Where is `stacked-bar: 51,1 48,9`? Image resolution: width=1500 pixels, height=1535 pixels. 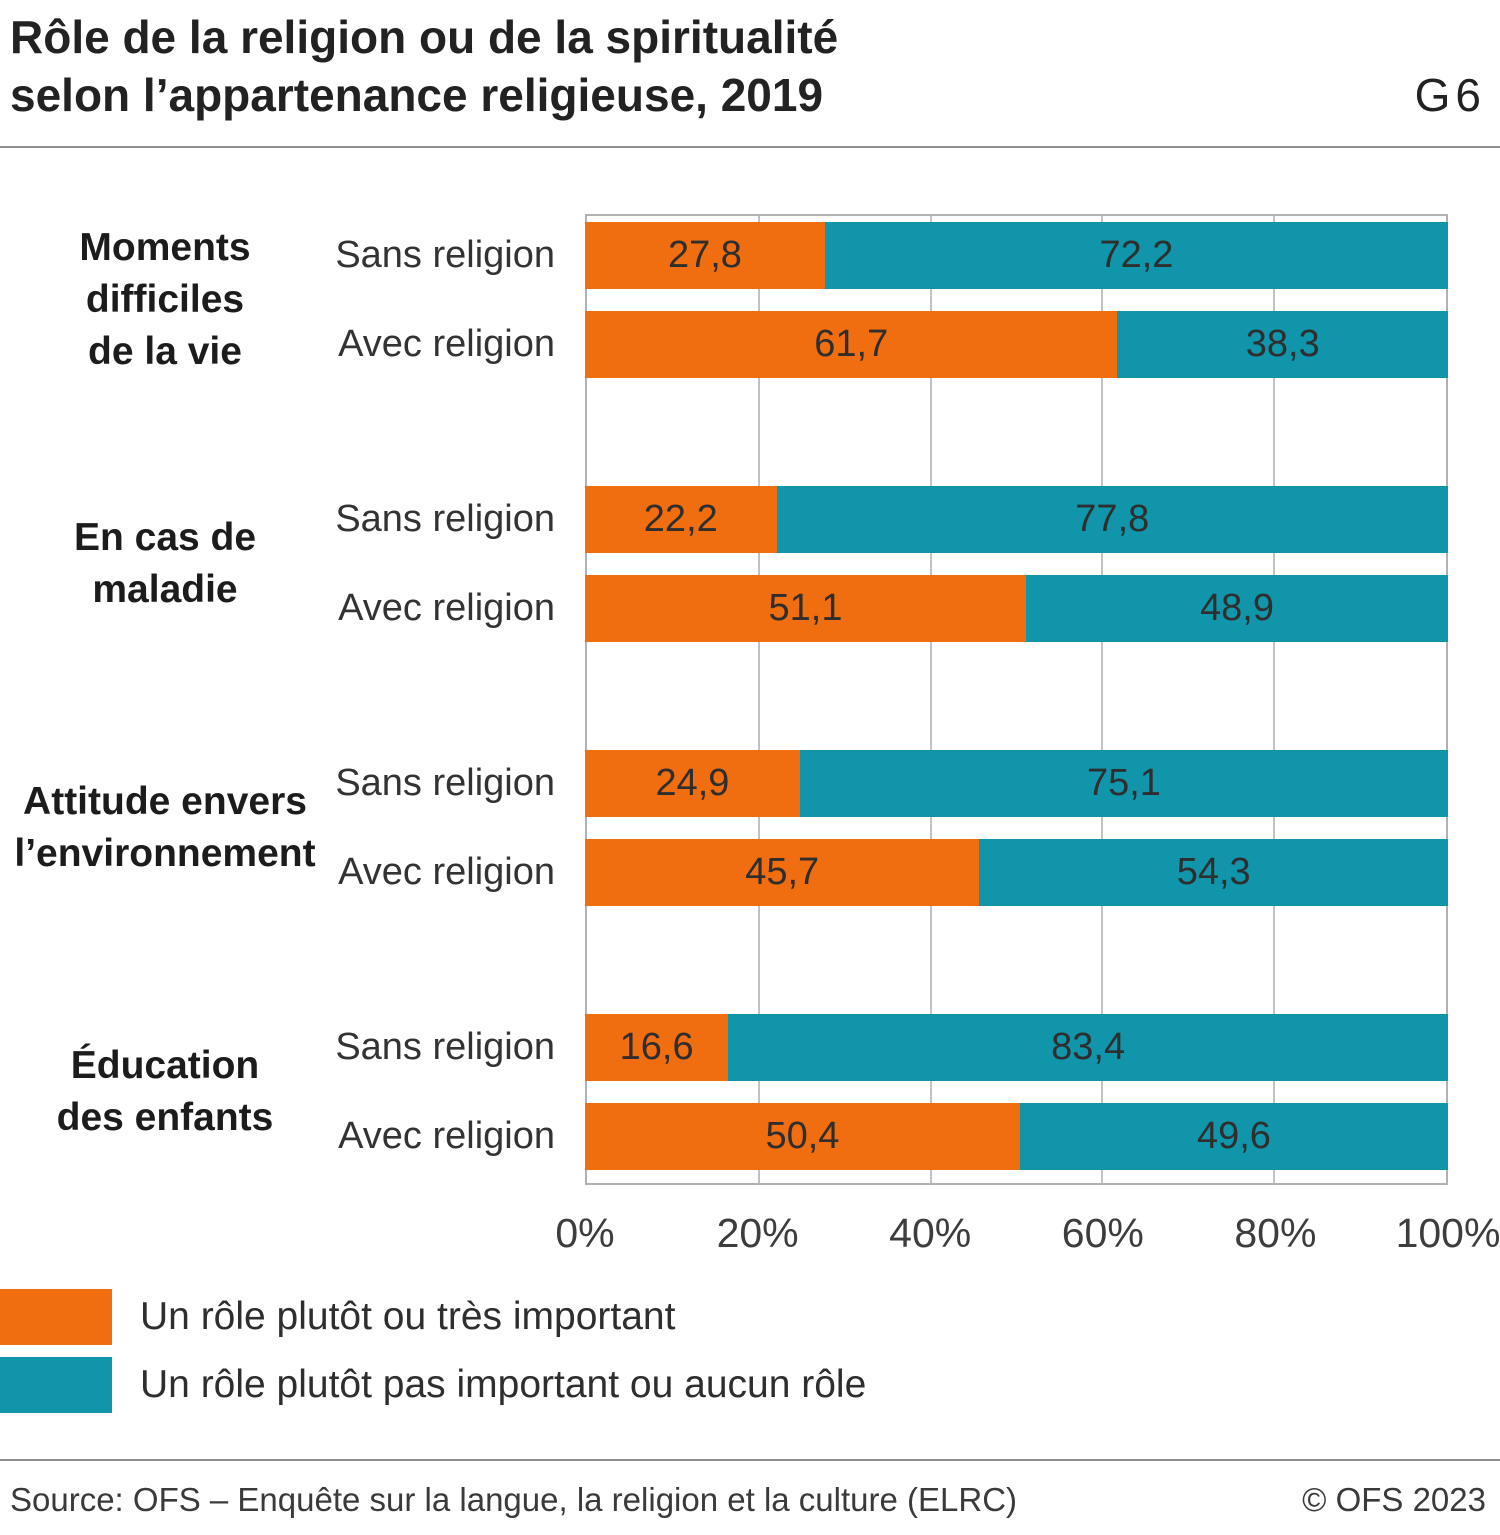
stacked-bar: 51,1 48,9 is located at coordinates (1016, 608).